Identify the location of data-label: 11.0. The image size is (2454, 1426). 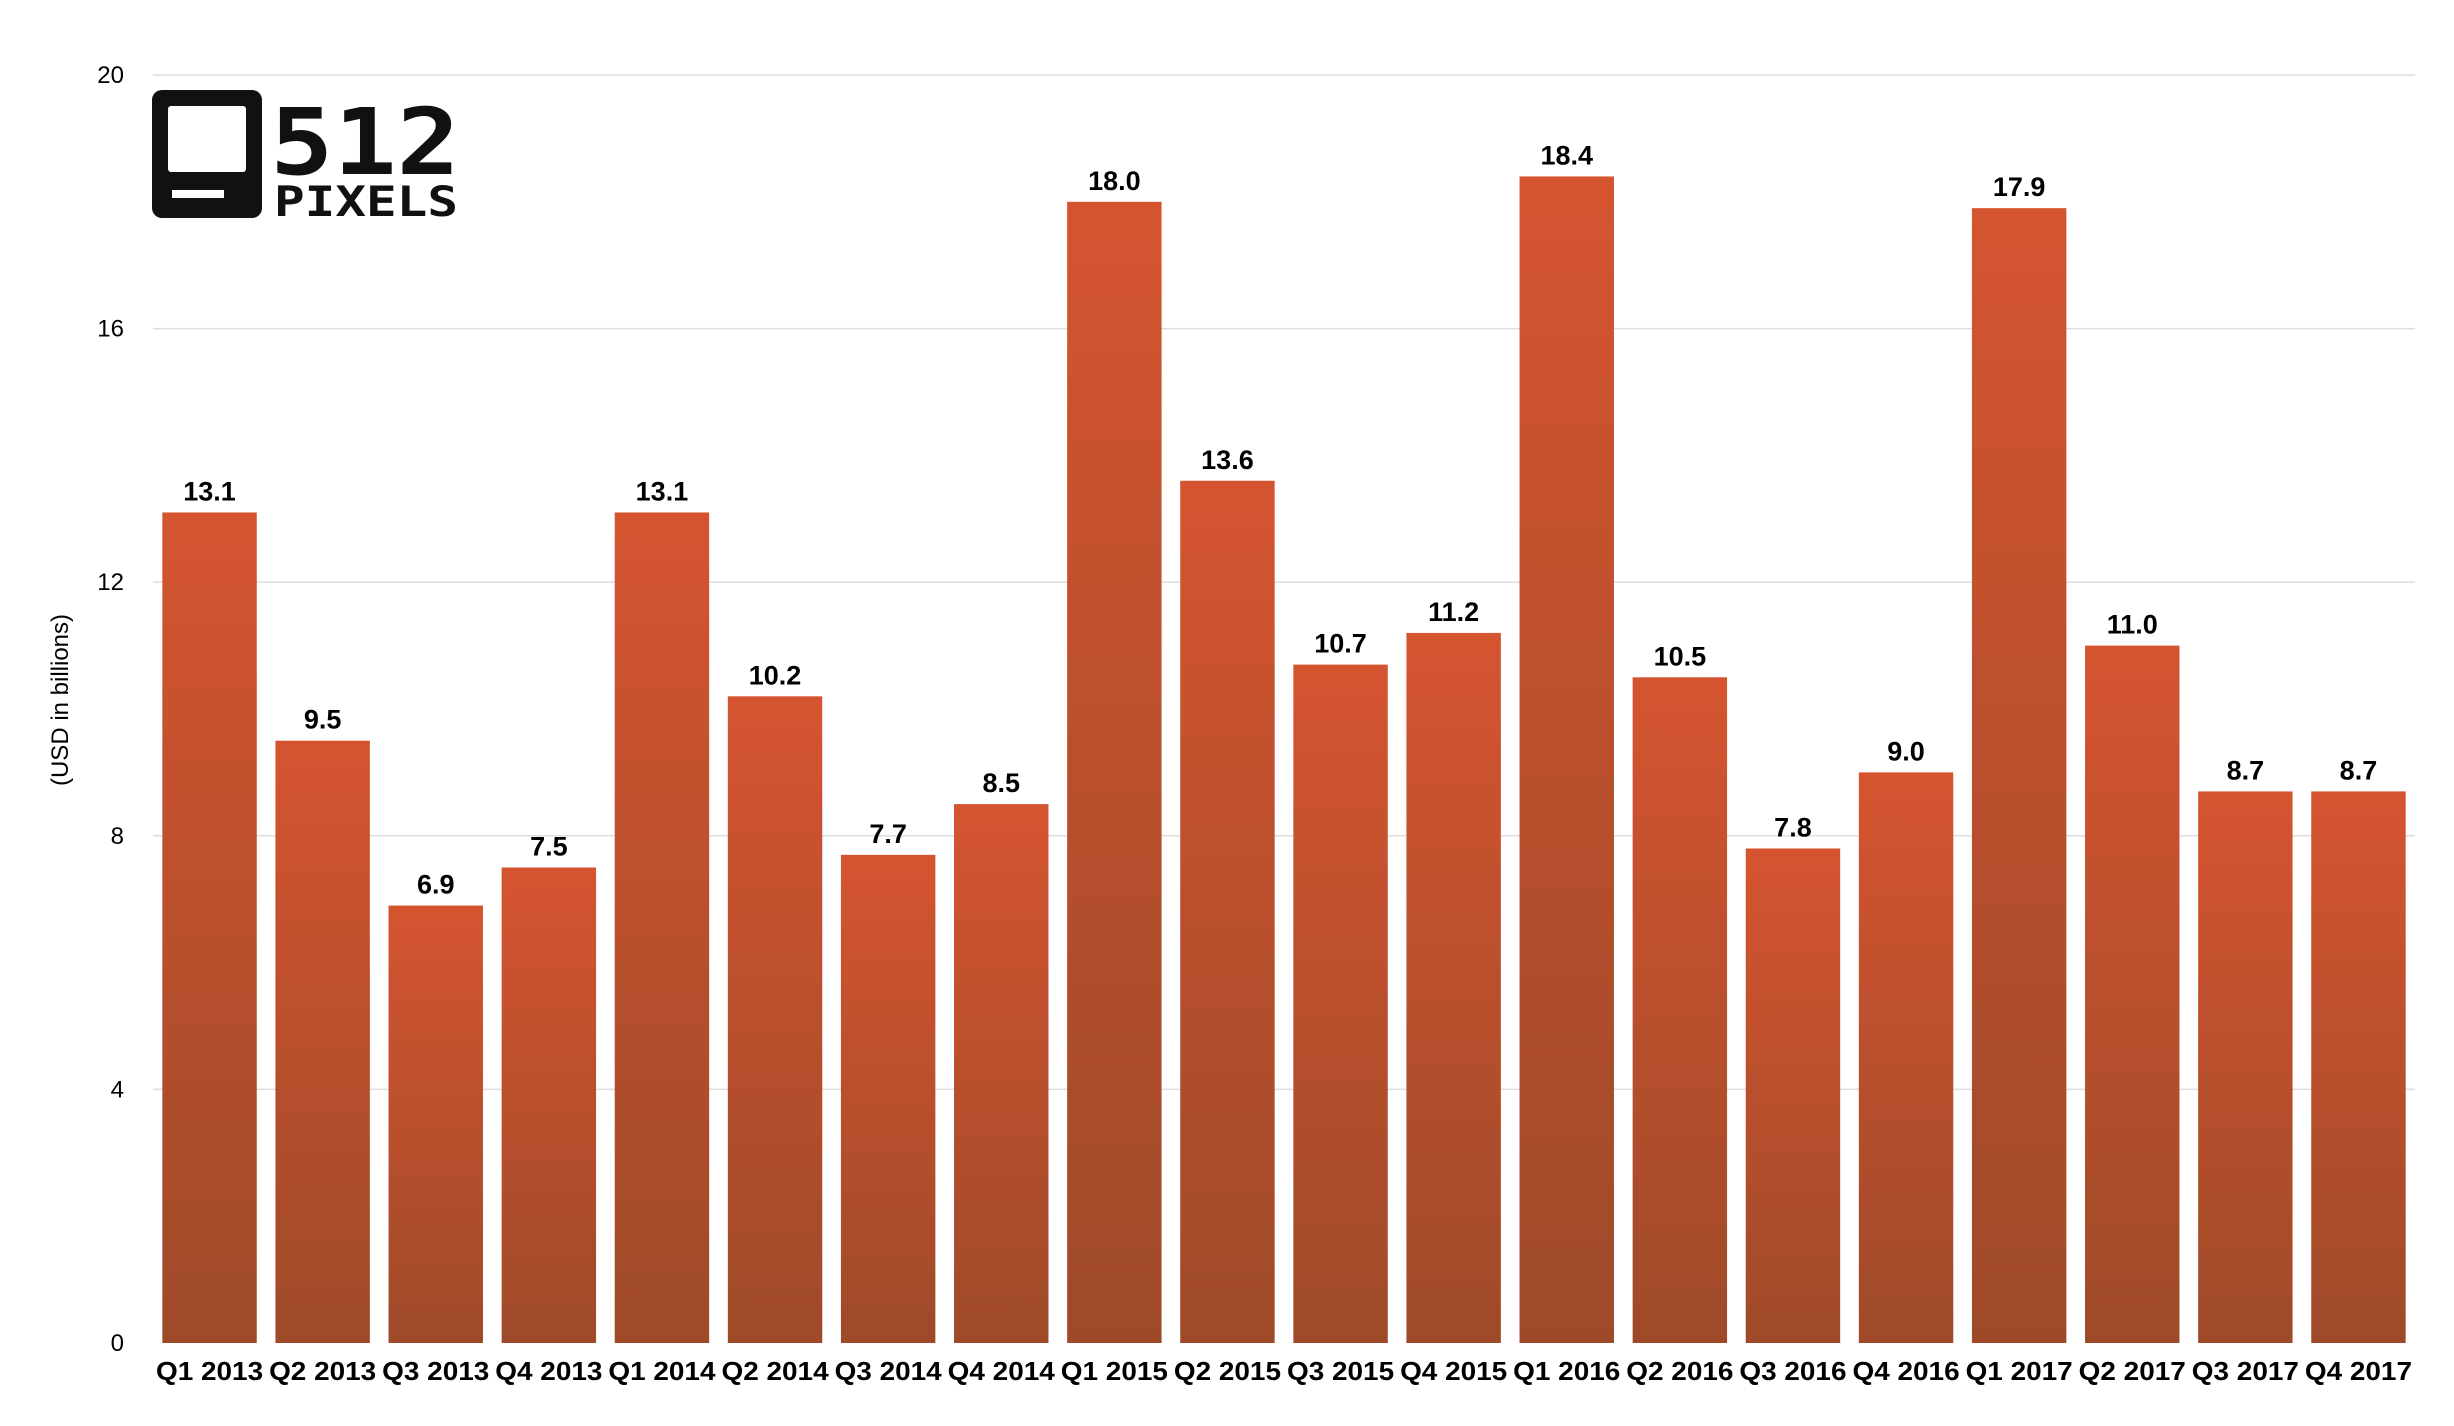
(2132, 625).